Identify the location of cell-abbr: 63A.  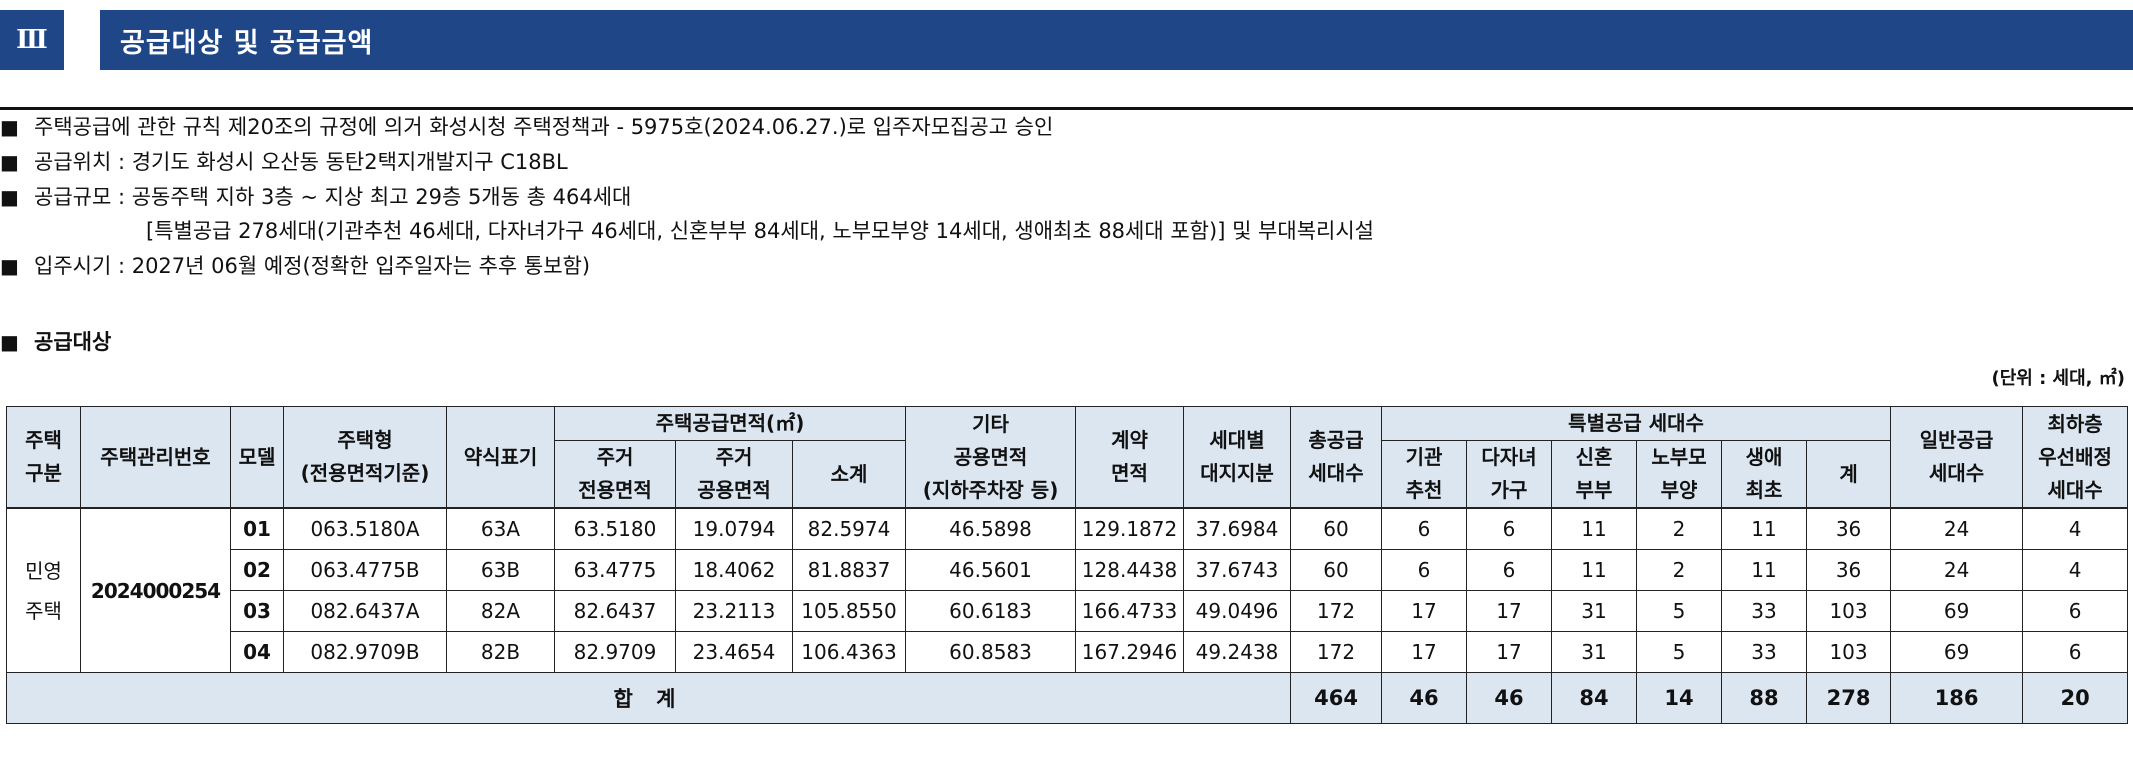
(500, 528).